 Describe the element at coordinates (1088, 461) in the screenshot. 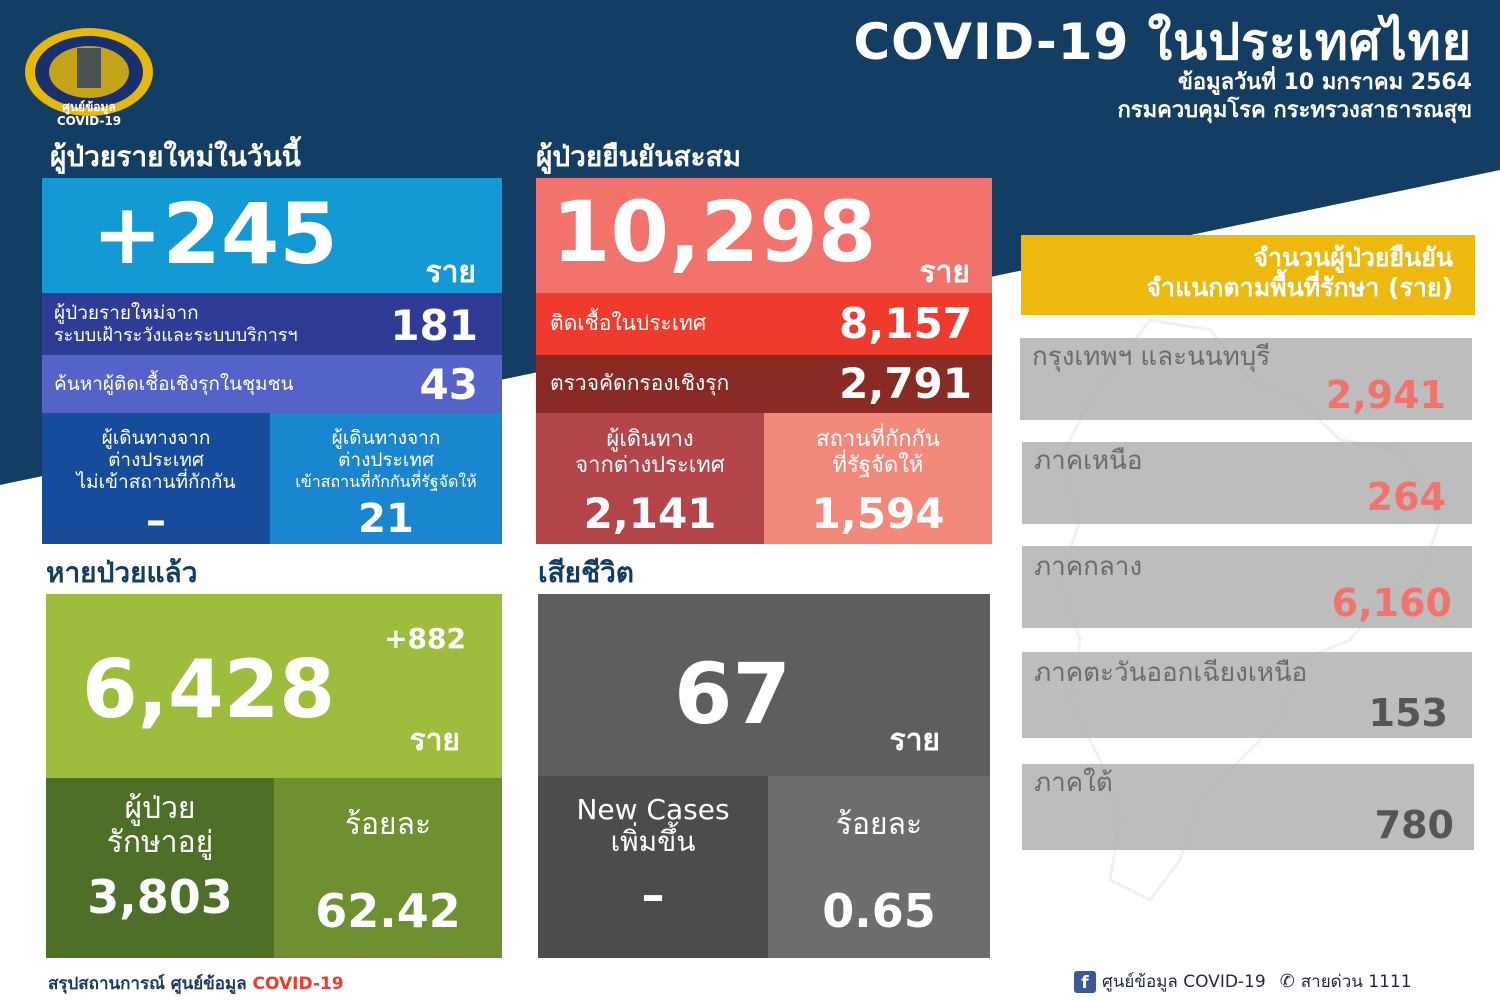

I see `region-name: ภาคเหนือ` at that location.